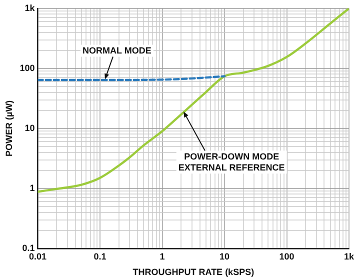 The height and width of the screenshot is (280, 363). What do you see at coordinates (193, 272) in the screenshot?
I see `x-axis-title: THROUGHPUT RATE (kSPS)` at bounding box center [193, 272].